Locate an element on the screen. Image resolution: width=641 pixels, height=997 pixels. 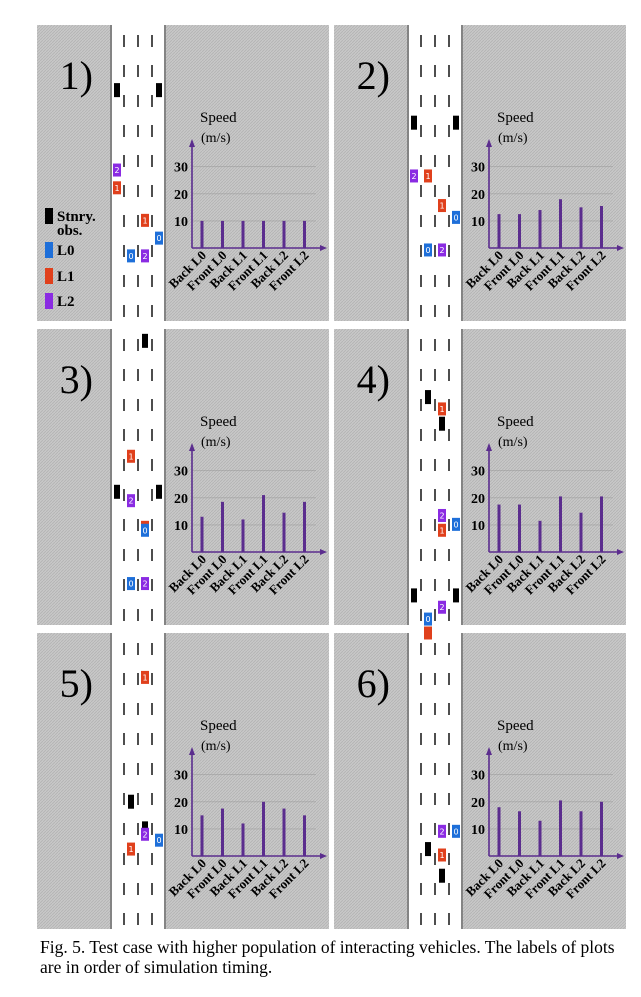
legend-label: obs. is located at coordinates (70, 231).